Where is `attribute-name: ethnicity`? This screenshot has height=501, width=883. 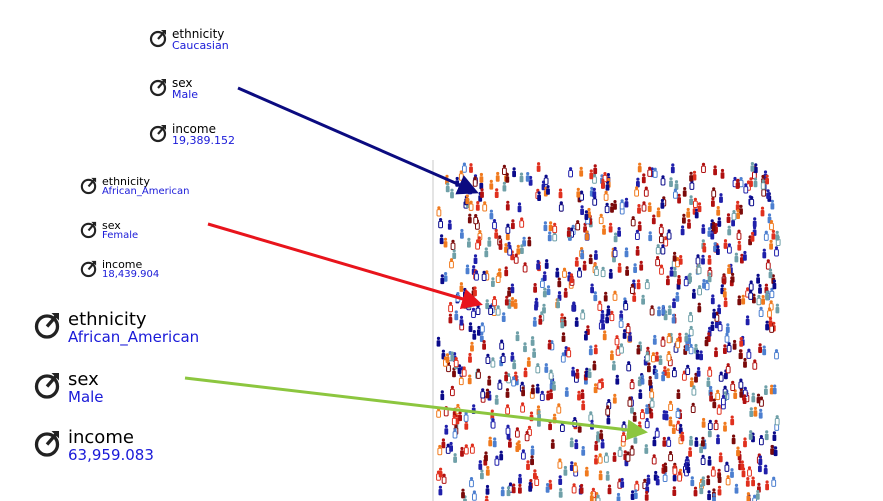 attribute-name: ethnicity is located at coordinates (126, 181).